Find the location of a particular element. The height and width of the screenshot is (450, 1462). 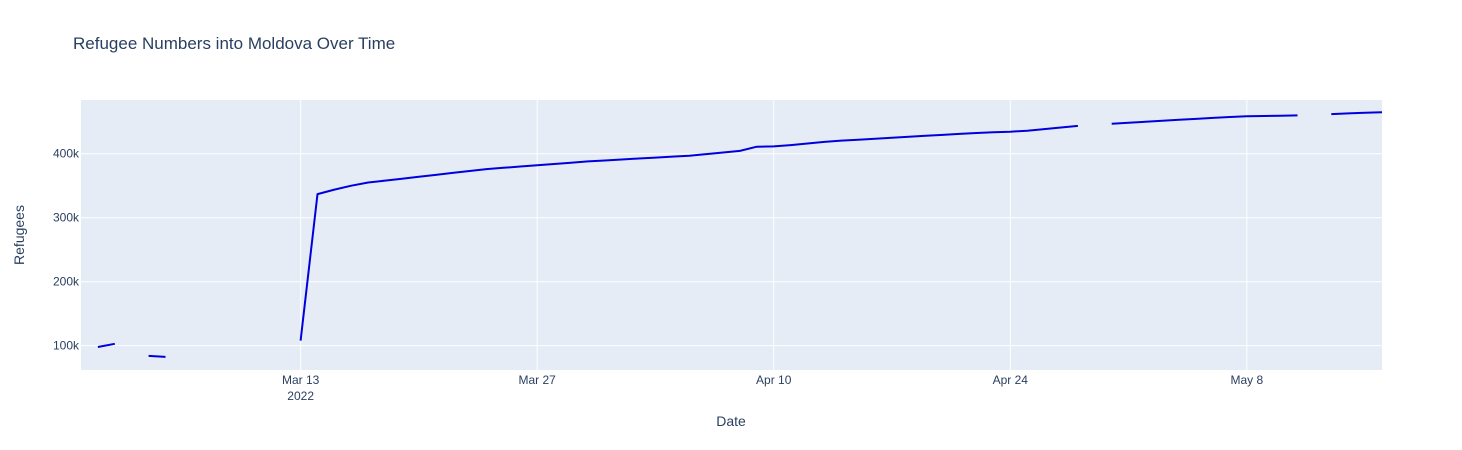

x-tick-label: May 8 is located at coordinates (1246, 380).